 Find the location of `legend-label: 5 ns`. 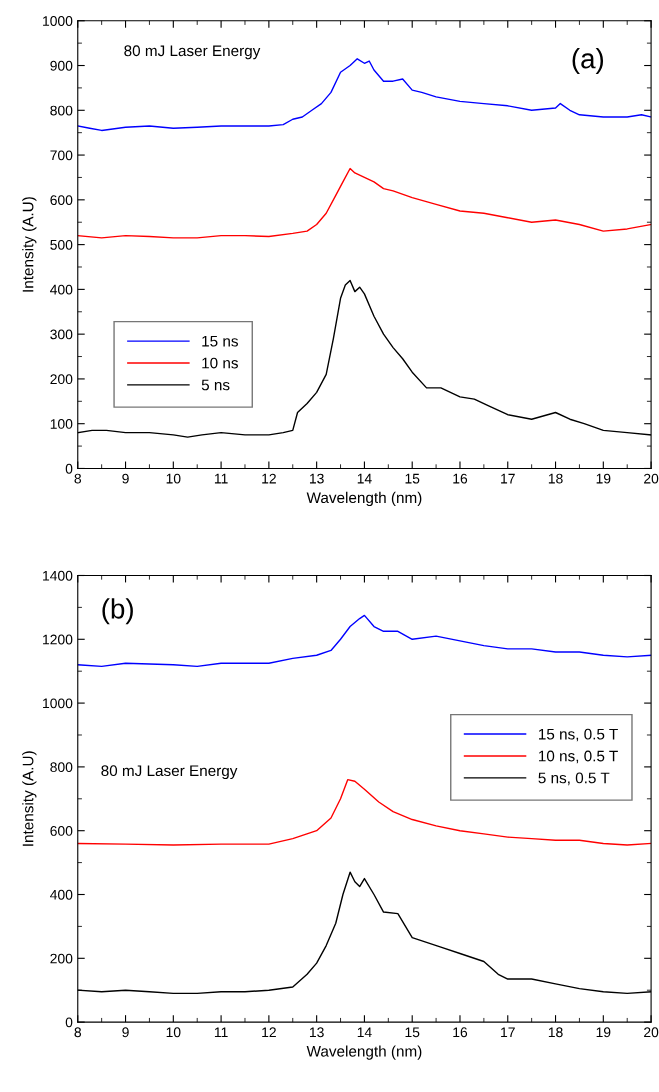

legend-label: 5 ns is located at coordinates (215, 385).